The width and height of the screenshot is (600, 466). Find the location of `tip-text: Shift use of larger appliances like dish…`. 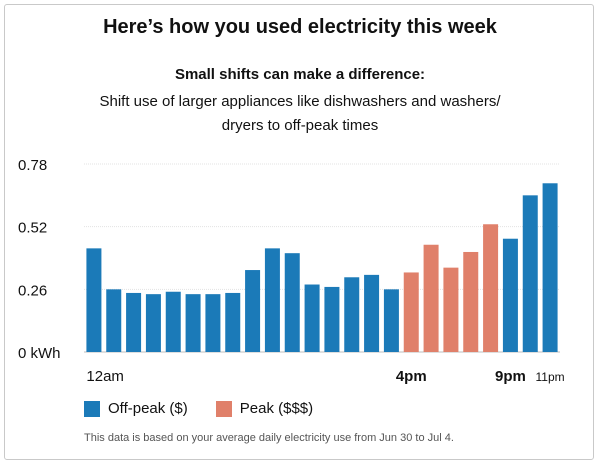

tip-text: Shift use of larger appliances like dish… is located at coordinates (300, 113).